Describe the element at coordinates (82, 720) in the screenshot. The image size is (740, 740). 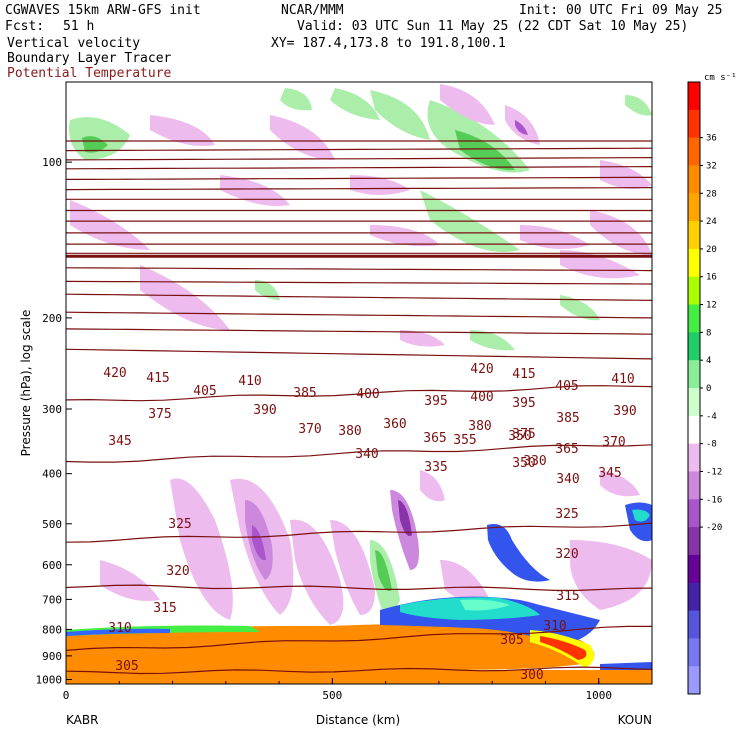
I see `left-endpoint-label: KABR` at that location.